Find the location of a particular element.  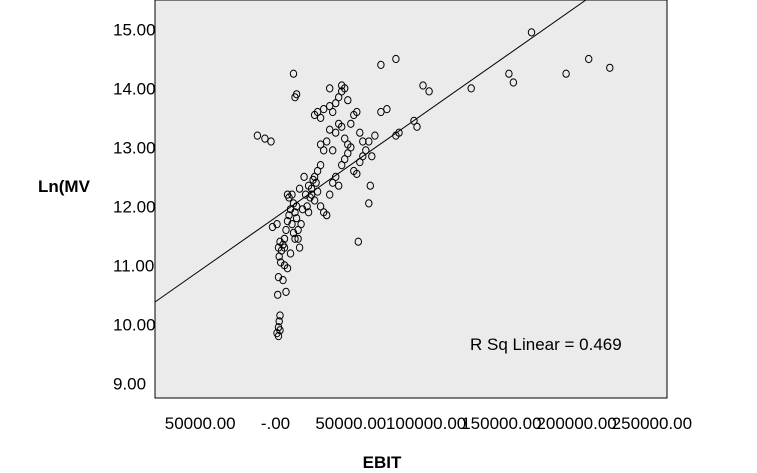

y-tick-label: 9.00 is located at coordinates (129, 383).